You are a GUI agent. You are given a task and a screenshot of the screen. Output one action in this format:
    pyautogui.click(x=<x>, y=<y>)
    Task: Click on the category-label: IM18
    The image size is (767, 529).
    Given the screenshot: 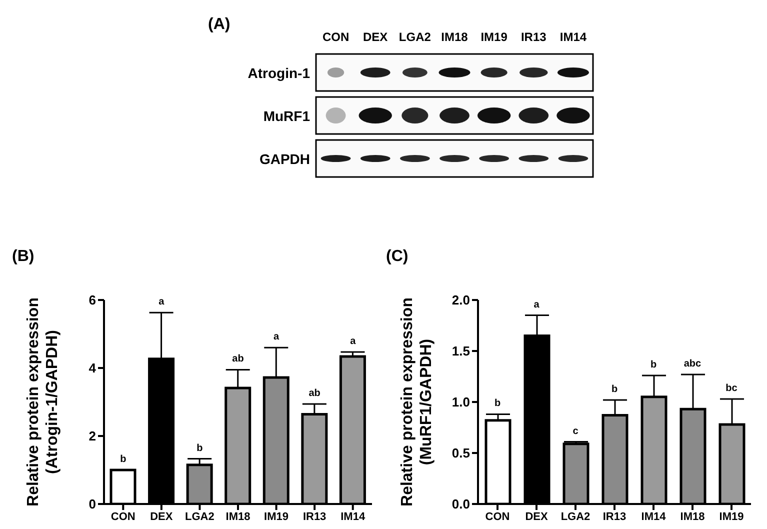 What is the action you would take?
    pyautogui.click(x=454, y=37)
    